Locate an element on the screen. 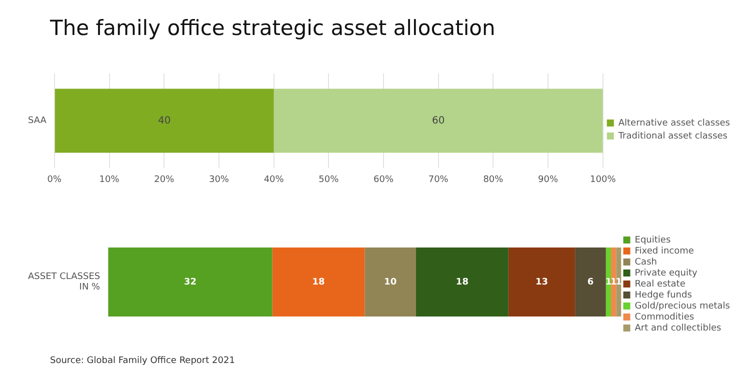 The height and width of the screenshot is (375, 750). legend-label: Private equity is located at coordinates (666, 273).